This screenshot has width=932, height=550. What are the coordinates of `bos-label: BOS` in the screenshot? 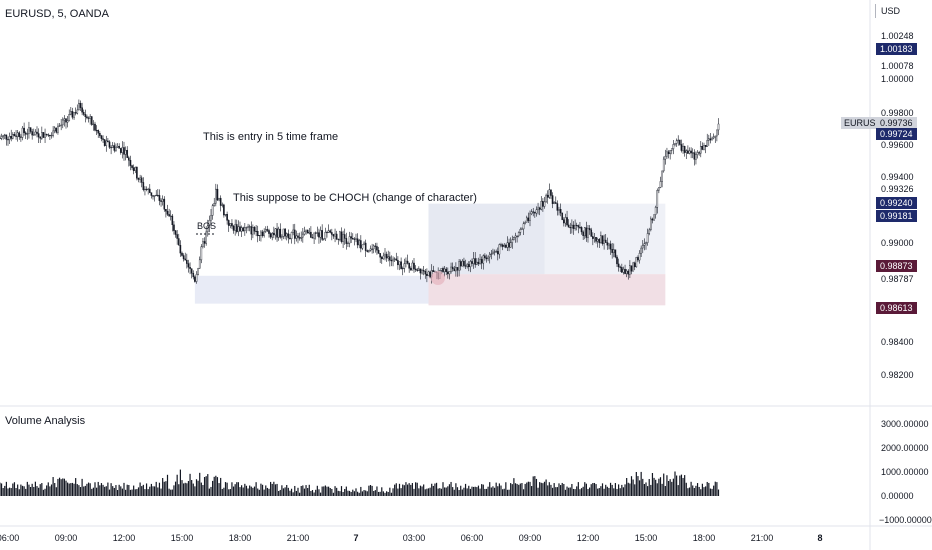 It's located at (207, 226).